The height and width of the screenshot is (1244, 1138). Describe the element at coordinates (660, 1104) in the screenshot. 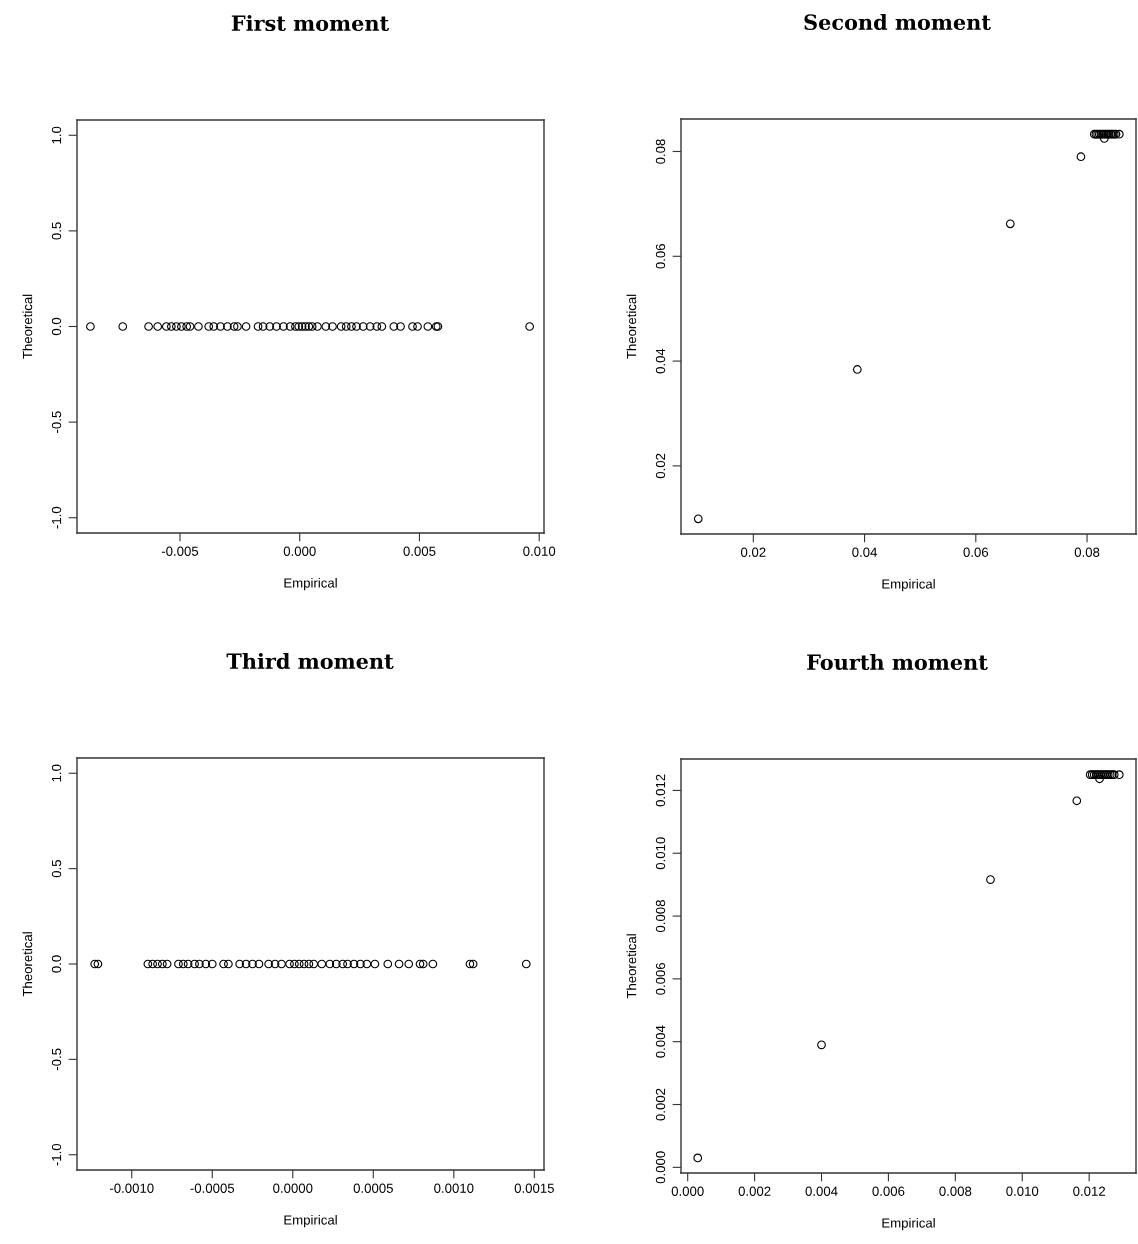

I see `y-tick-label: 0.002` at that location.